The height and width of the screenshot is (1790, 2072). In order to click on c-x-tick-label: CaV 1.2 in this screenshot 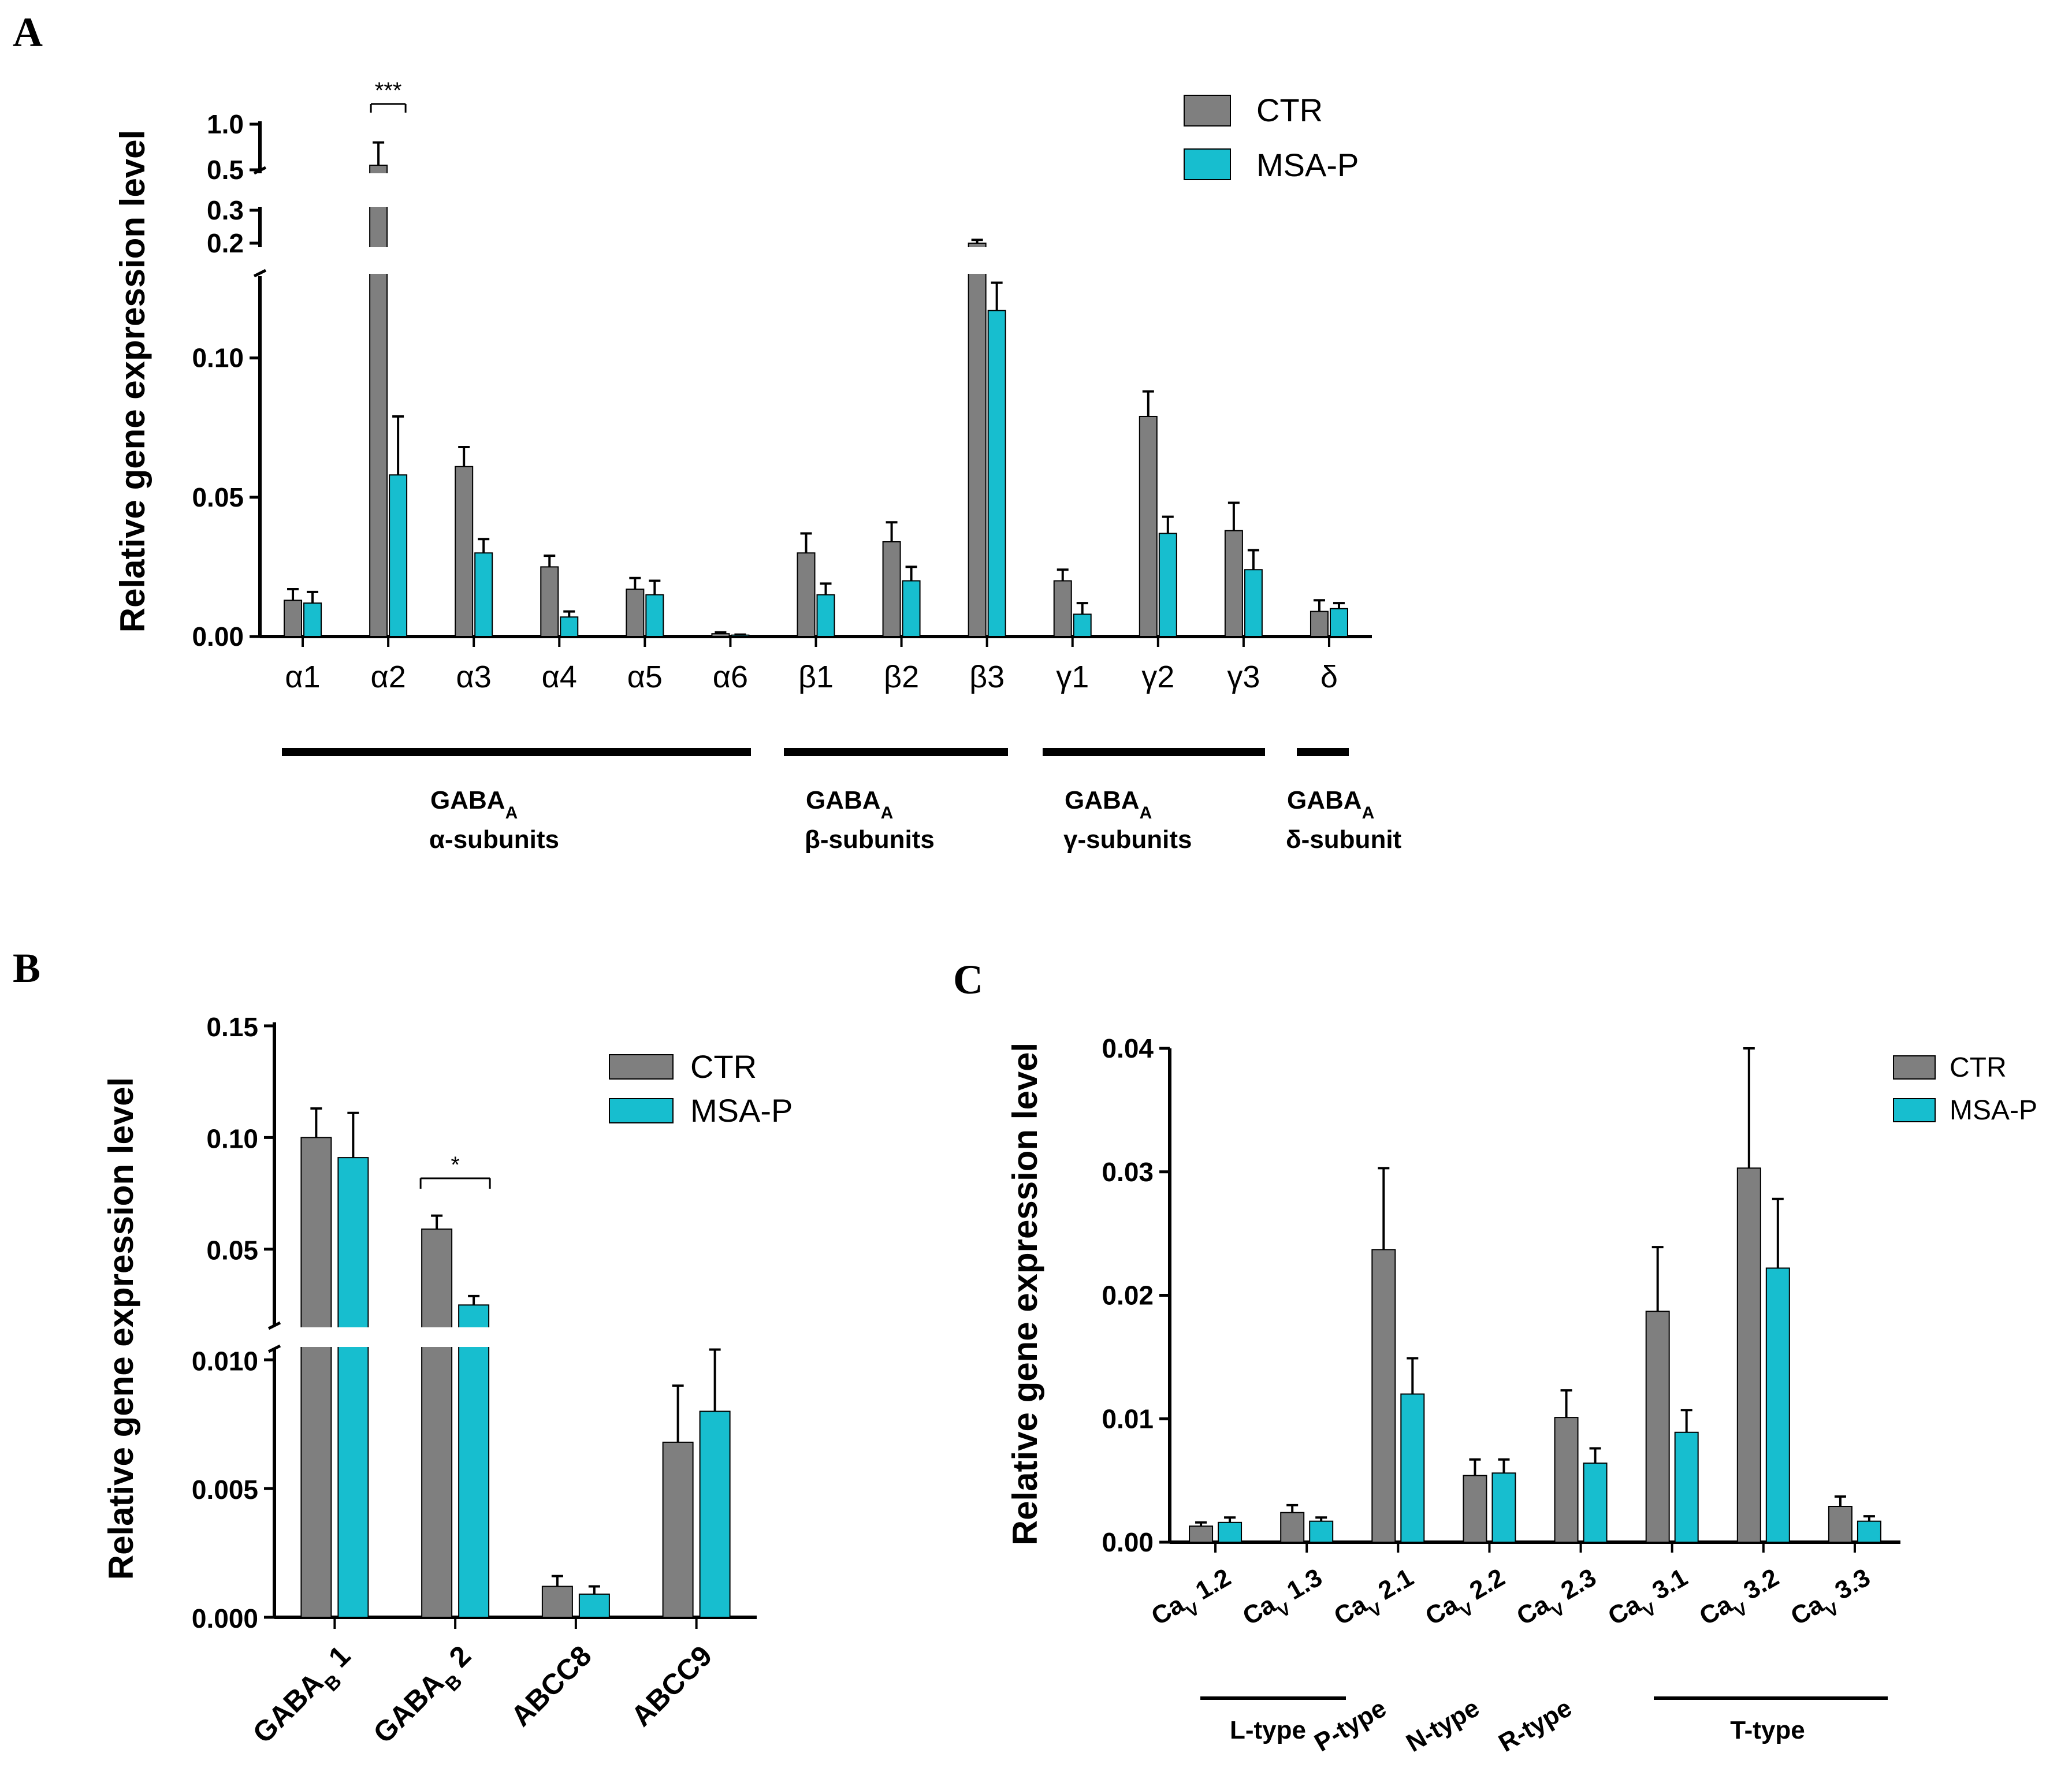, I will do `click(1193, 1600)`.